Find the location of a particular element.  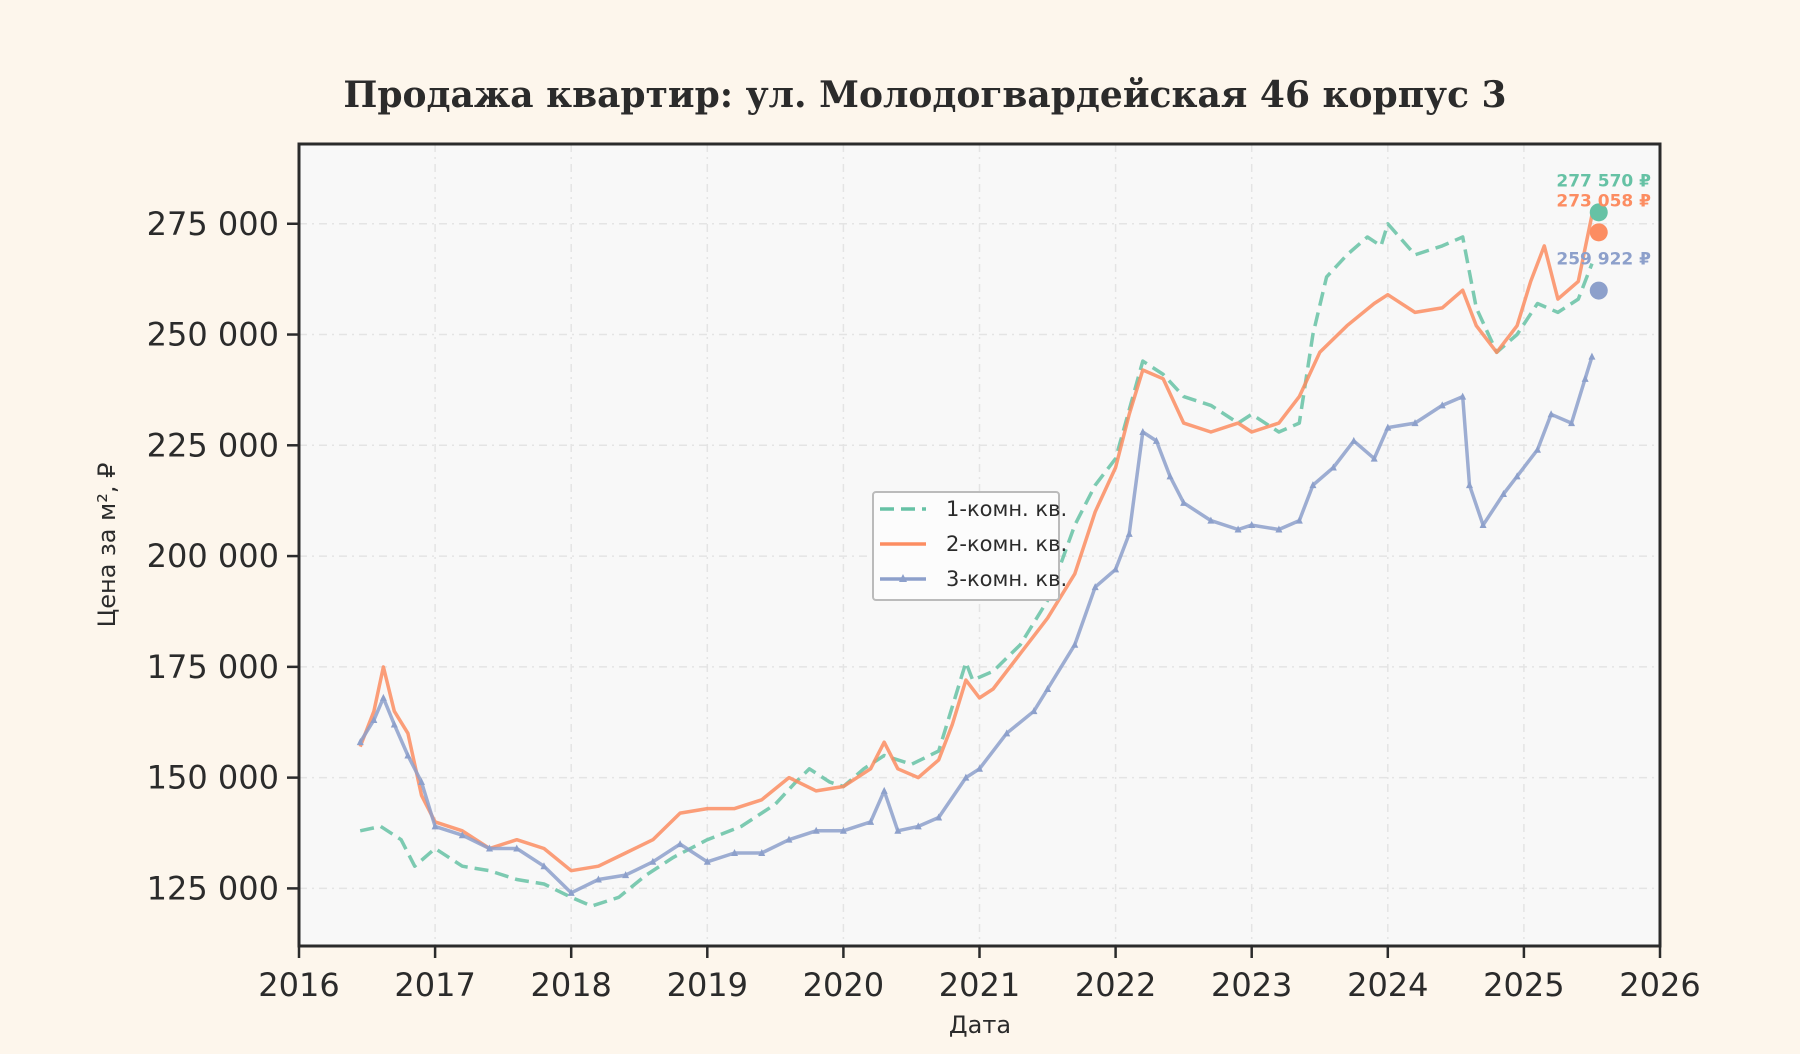

y-tick-label: 250 000 is located at coordinates (213, 335).